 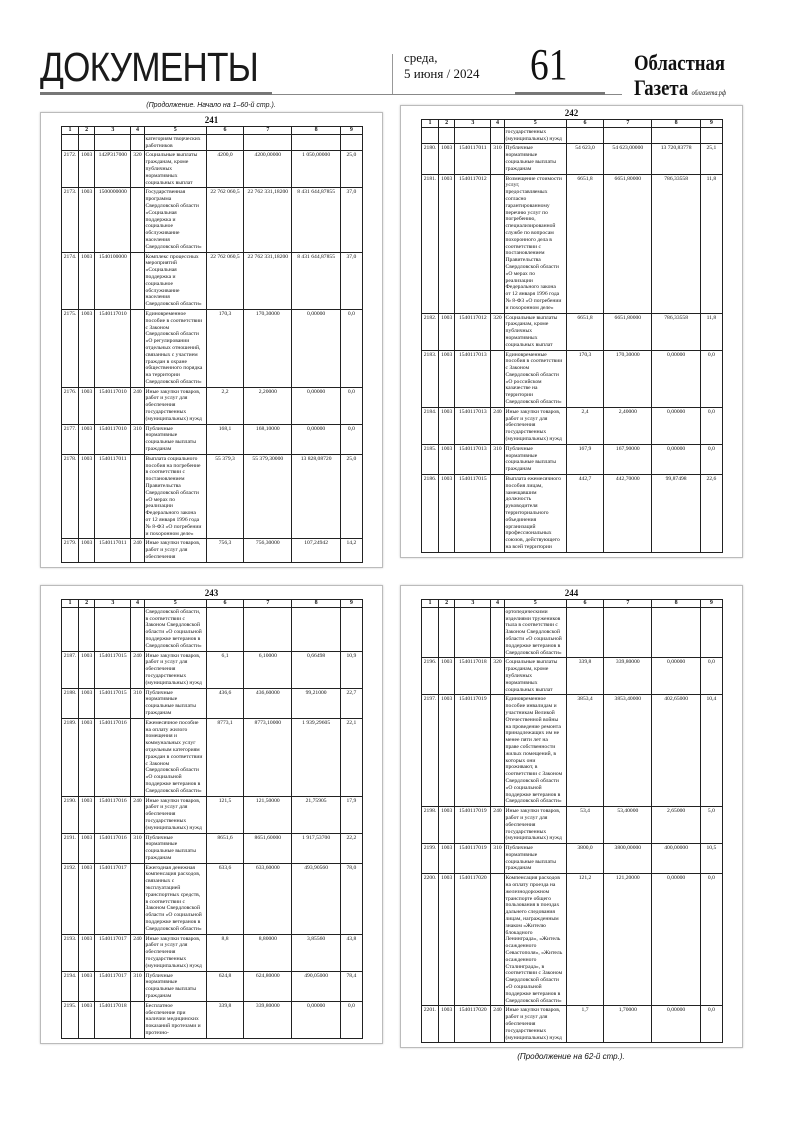 I want to click on target-article-cell: 1540117019, so click(x=473, y=825).